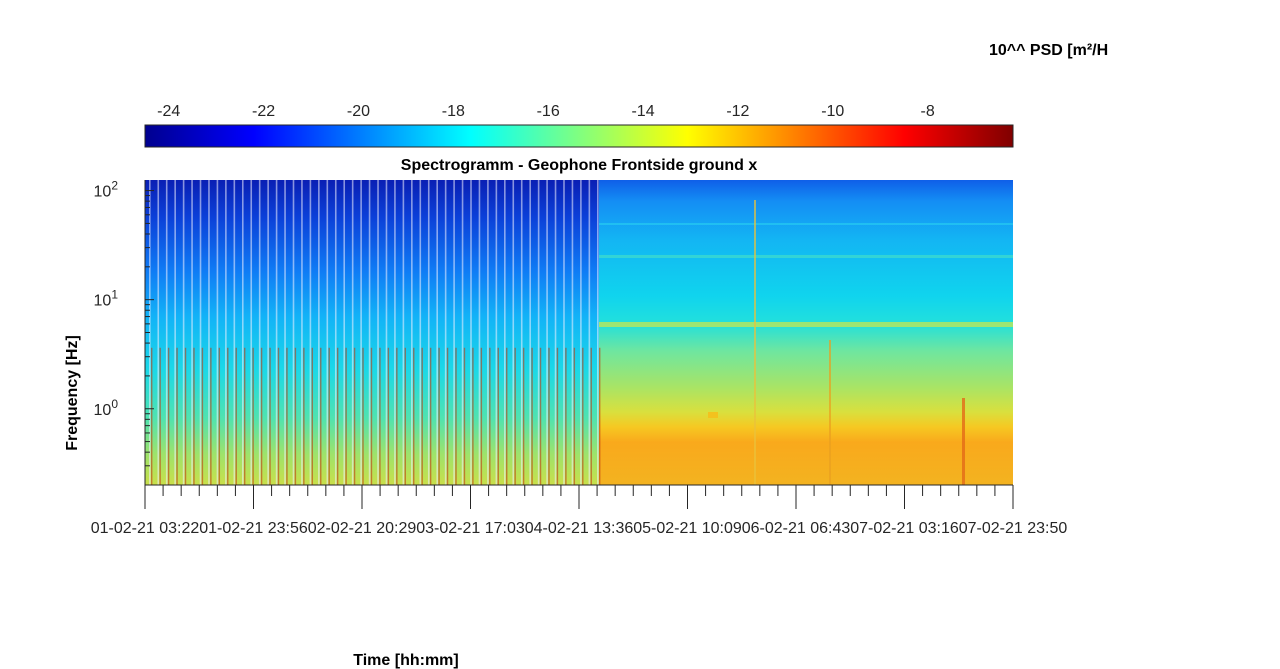  I want to click on colorbar-tick-label: -24, so click(168, 111).